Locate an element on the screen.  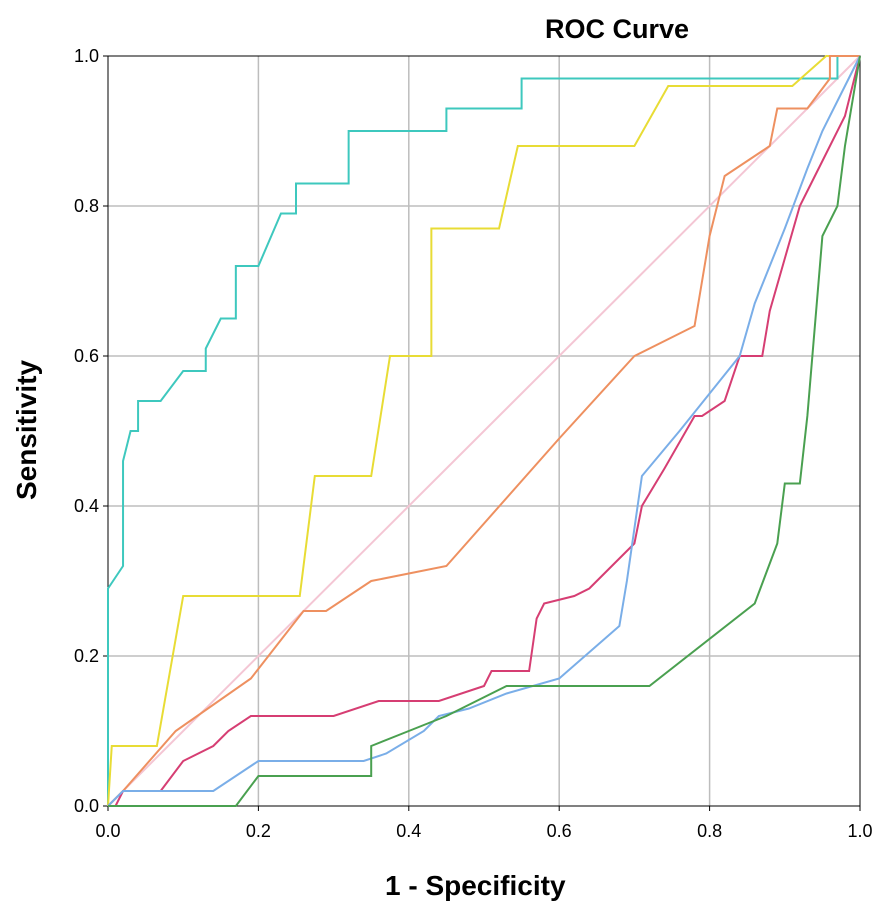
y-axis-ticks: 0.0 0.2 0.4 0.6 0.8 1.0 is located at coordinates (91, 431).